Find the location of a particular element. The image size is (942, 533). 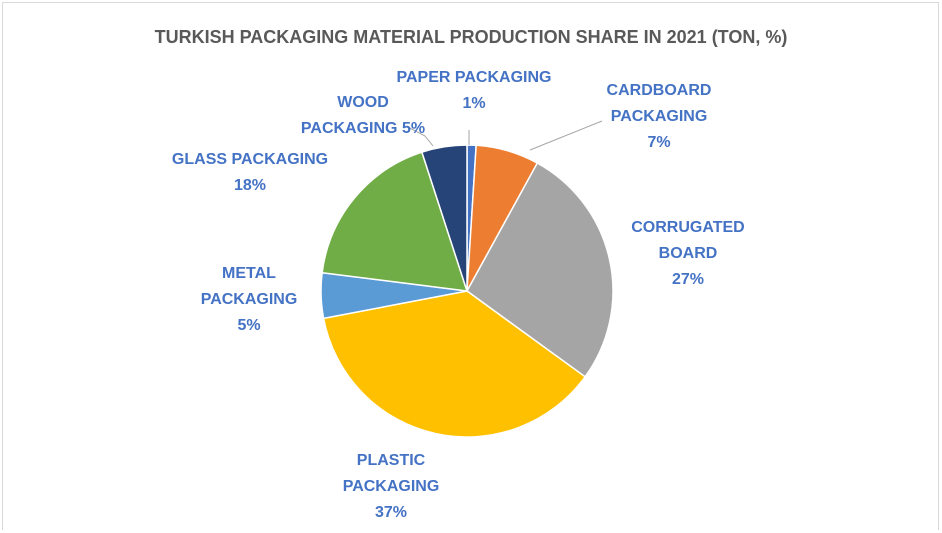

leader-lines is located at coordinates (505, 135).